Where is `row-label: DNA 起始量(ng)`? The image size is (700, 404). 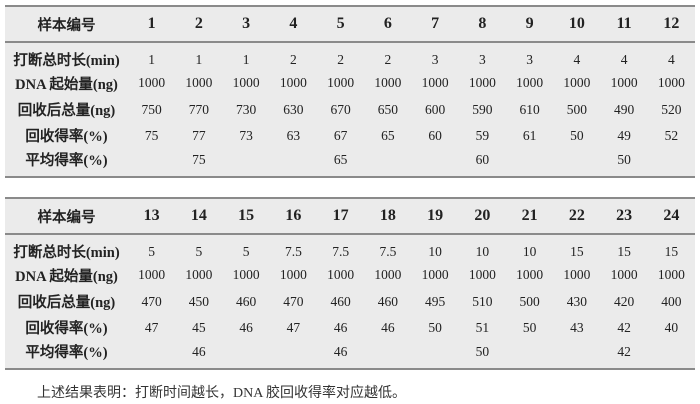
row-label: DNA 起始量(ng) is located at coordinates (66, 84).